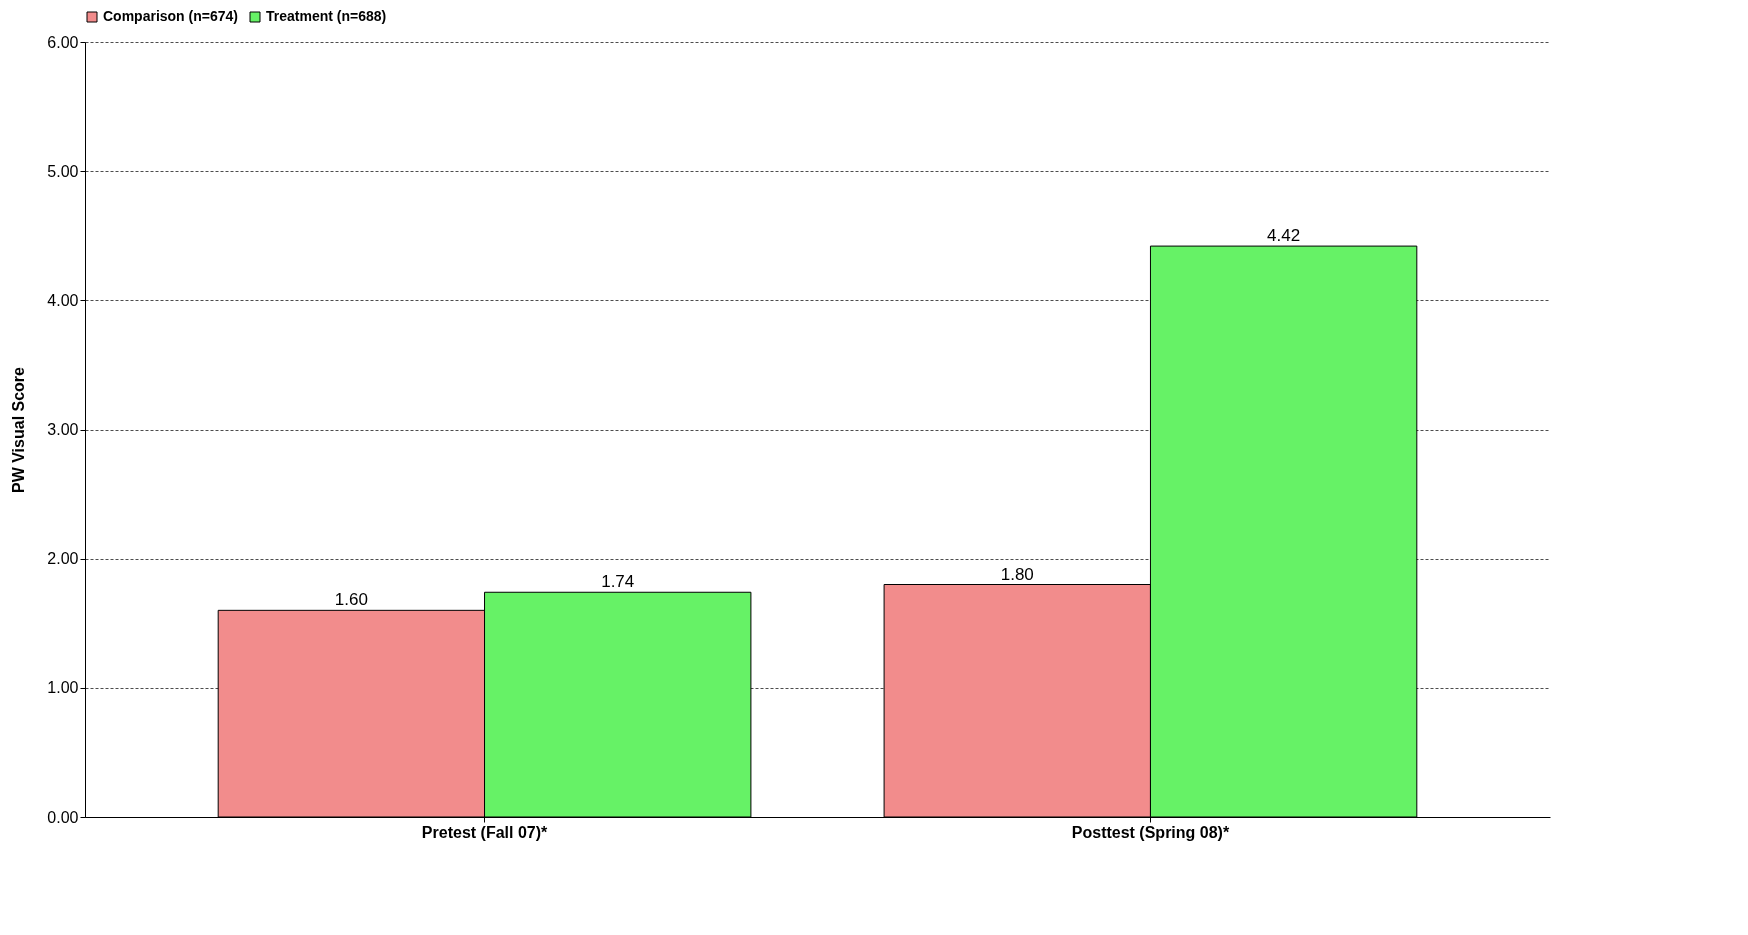  What do you see at coordinates (63, 300) in the screenshot?
I see `y-tick-label: 4.00` at bounding box center [63, 300].